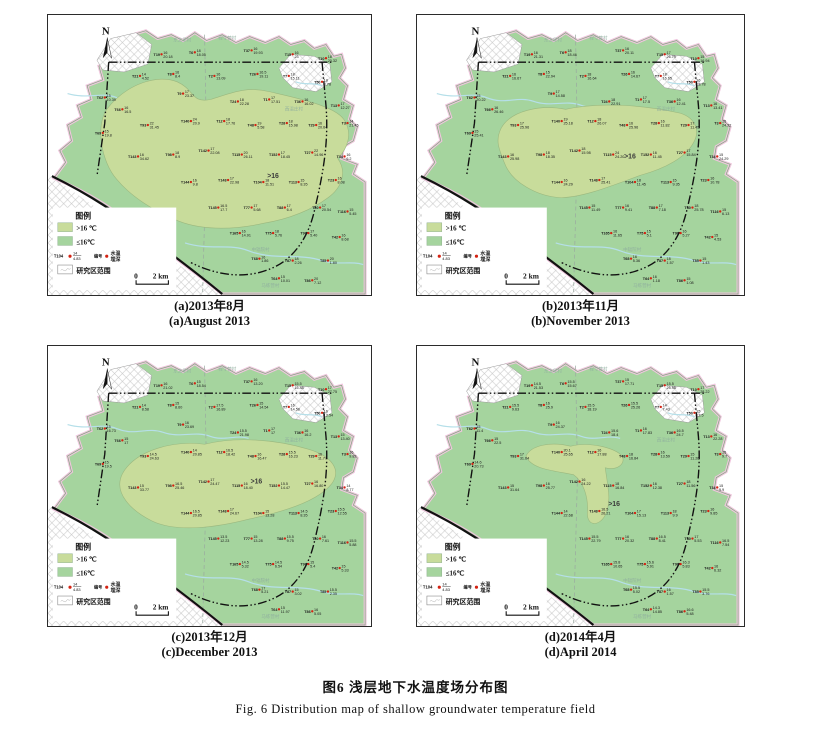  Describe the element at coordinates (335, 569) in the screenshot. I see `svg-text: T42` at that location.